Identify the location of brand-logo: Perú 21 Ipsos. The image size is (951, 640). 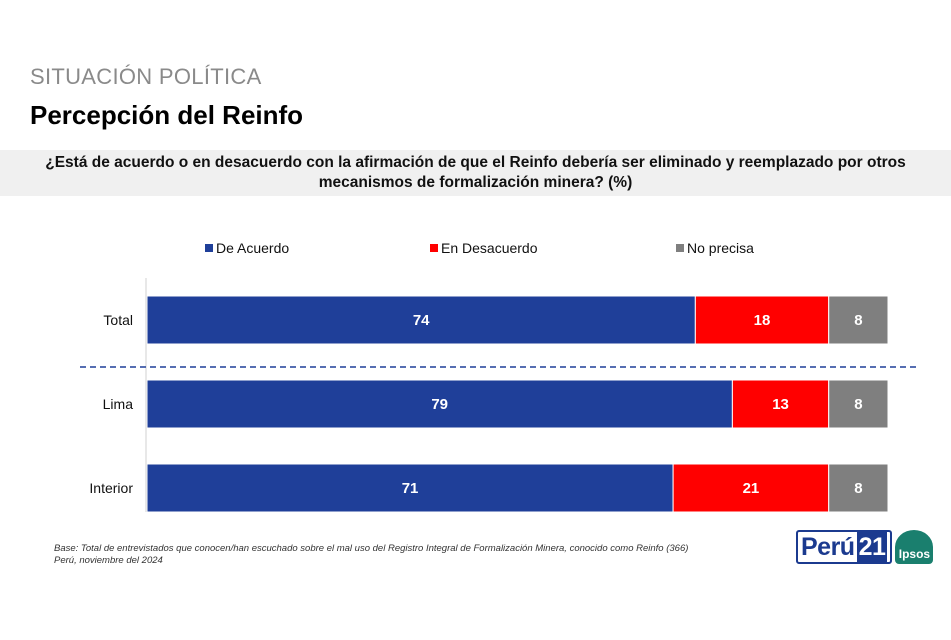
(865, 547).